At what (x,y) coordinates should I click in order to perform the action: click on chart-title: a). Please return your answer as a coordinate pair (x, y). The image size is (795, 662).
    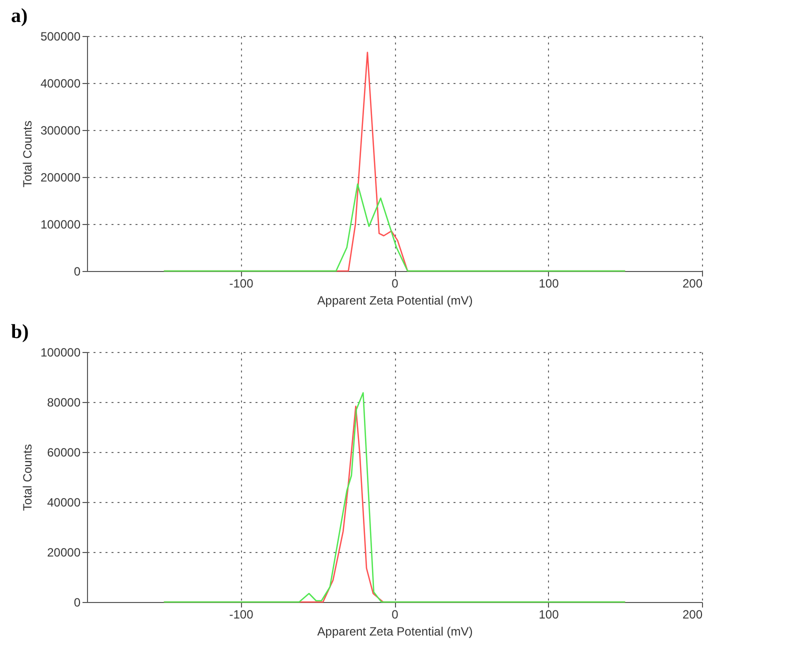
    Looking at the image, I should click on (19, 16).